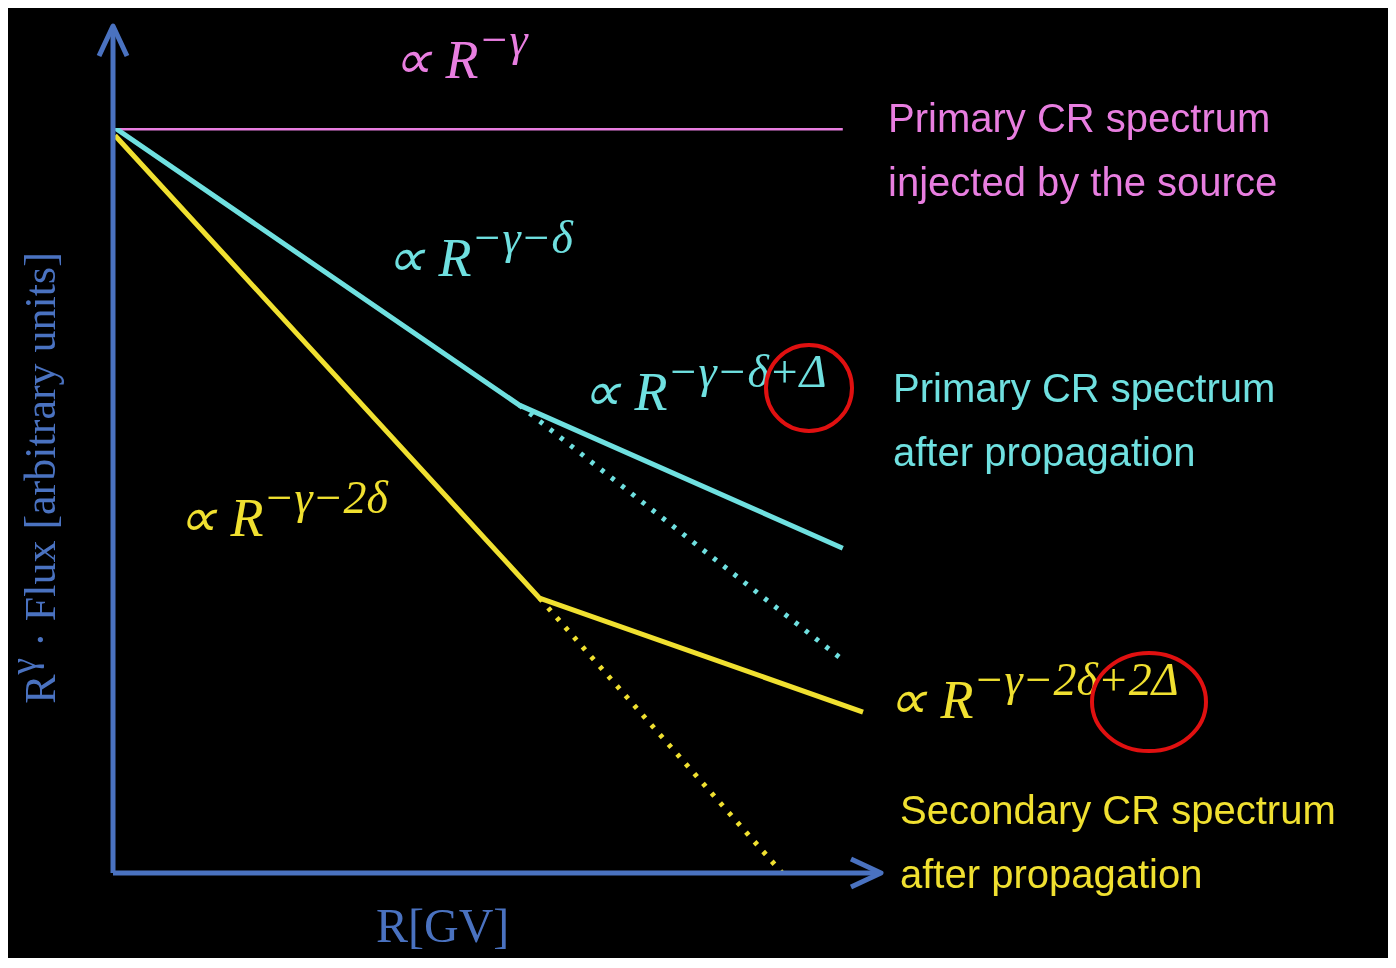 The image size is (1396, 968). Describe the element at coordinates (1085, 420) in the screenshot. I see `text: Primary CR spectrum after propagation` at that location.